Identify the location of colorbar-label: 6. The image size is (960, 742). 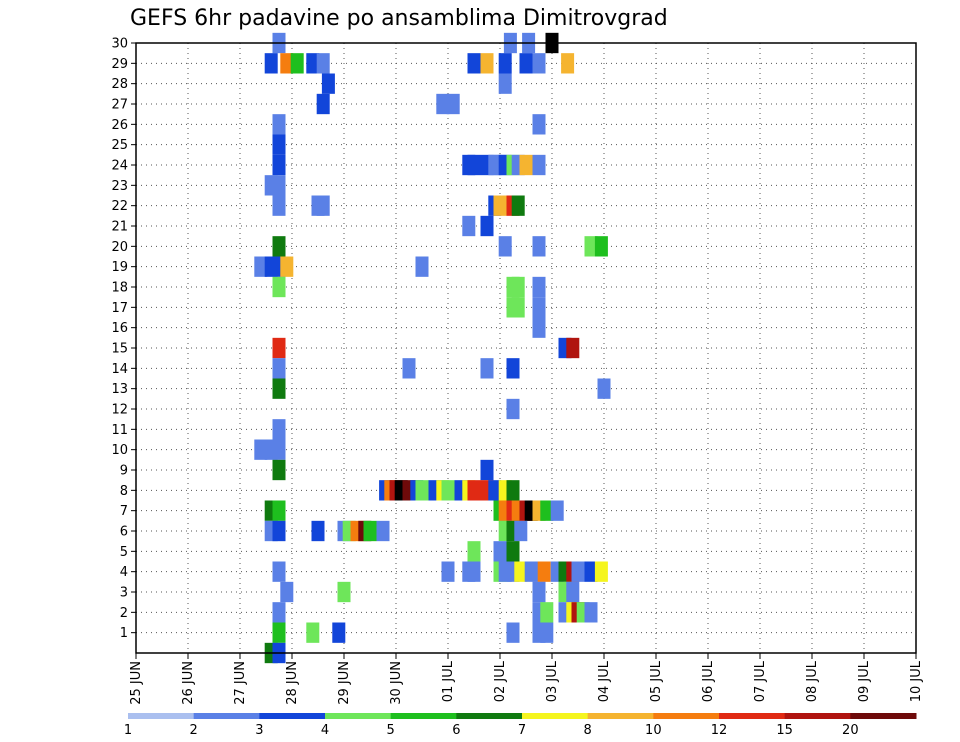
(456, 730).